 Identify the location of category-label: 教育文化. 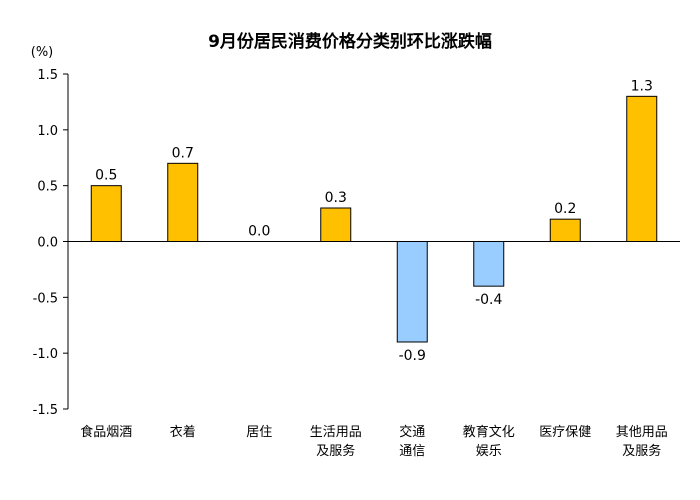
(489, 432).